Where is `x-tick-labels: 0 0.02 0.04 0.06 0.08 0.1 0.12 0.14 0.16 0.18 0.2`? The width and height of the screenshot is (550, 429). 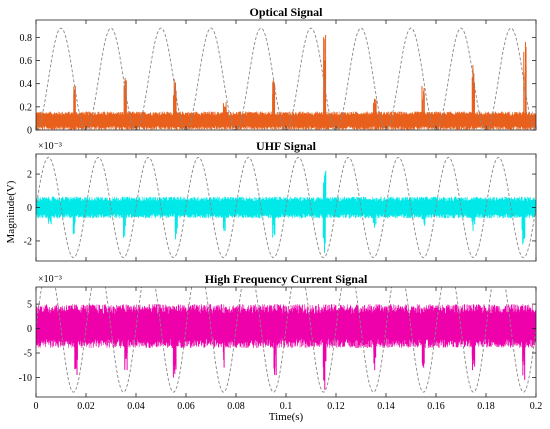
x-tick-labels: 0 0.02 0.04 0.06 0.08 0.1 0.12 0.14 0.16 0.18 0.2 is located at coordinates (288, 406).